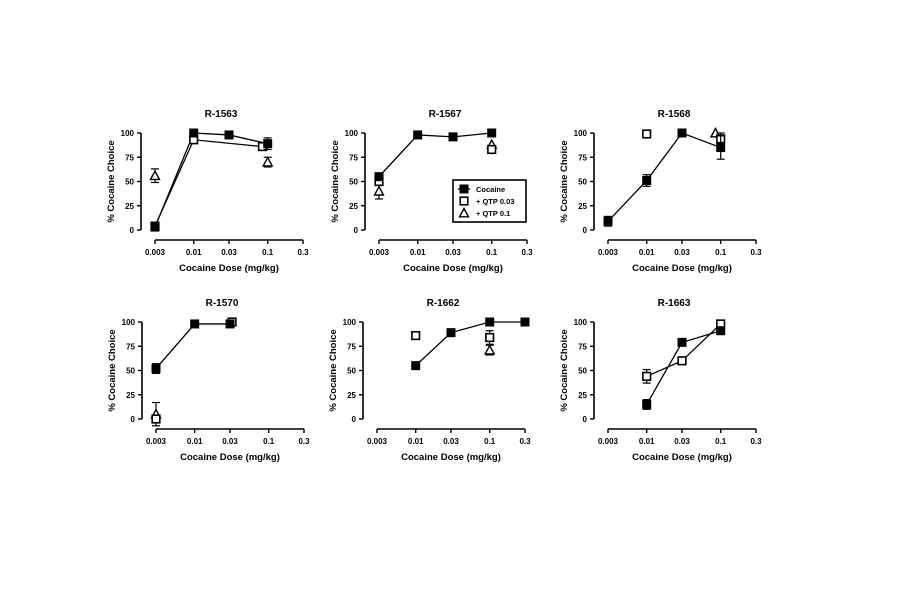  I want to click on chart-title: R-1570, so click(222, 303).